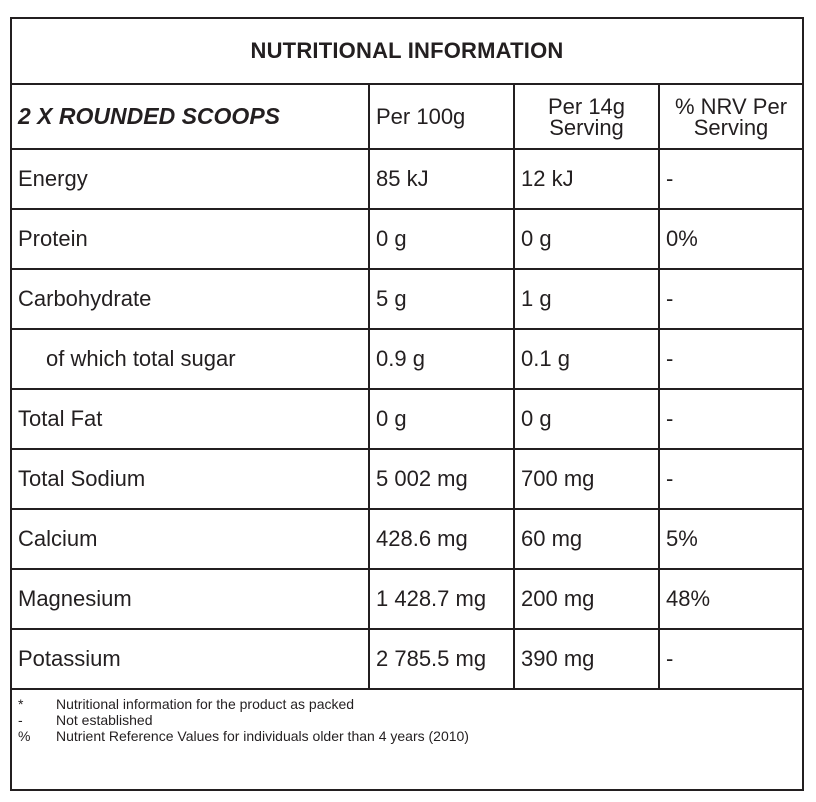  I want to click on value-per-100g: 5 g, so click(441, 299).